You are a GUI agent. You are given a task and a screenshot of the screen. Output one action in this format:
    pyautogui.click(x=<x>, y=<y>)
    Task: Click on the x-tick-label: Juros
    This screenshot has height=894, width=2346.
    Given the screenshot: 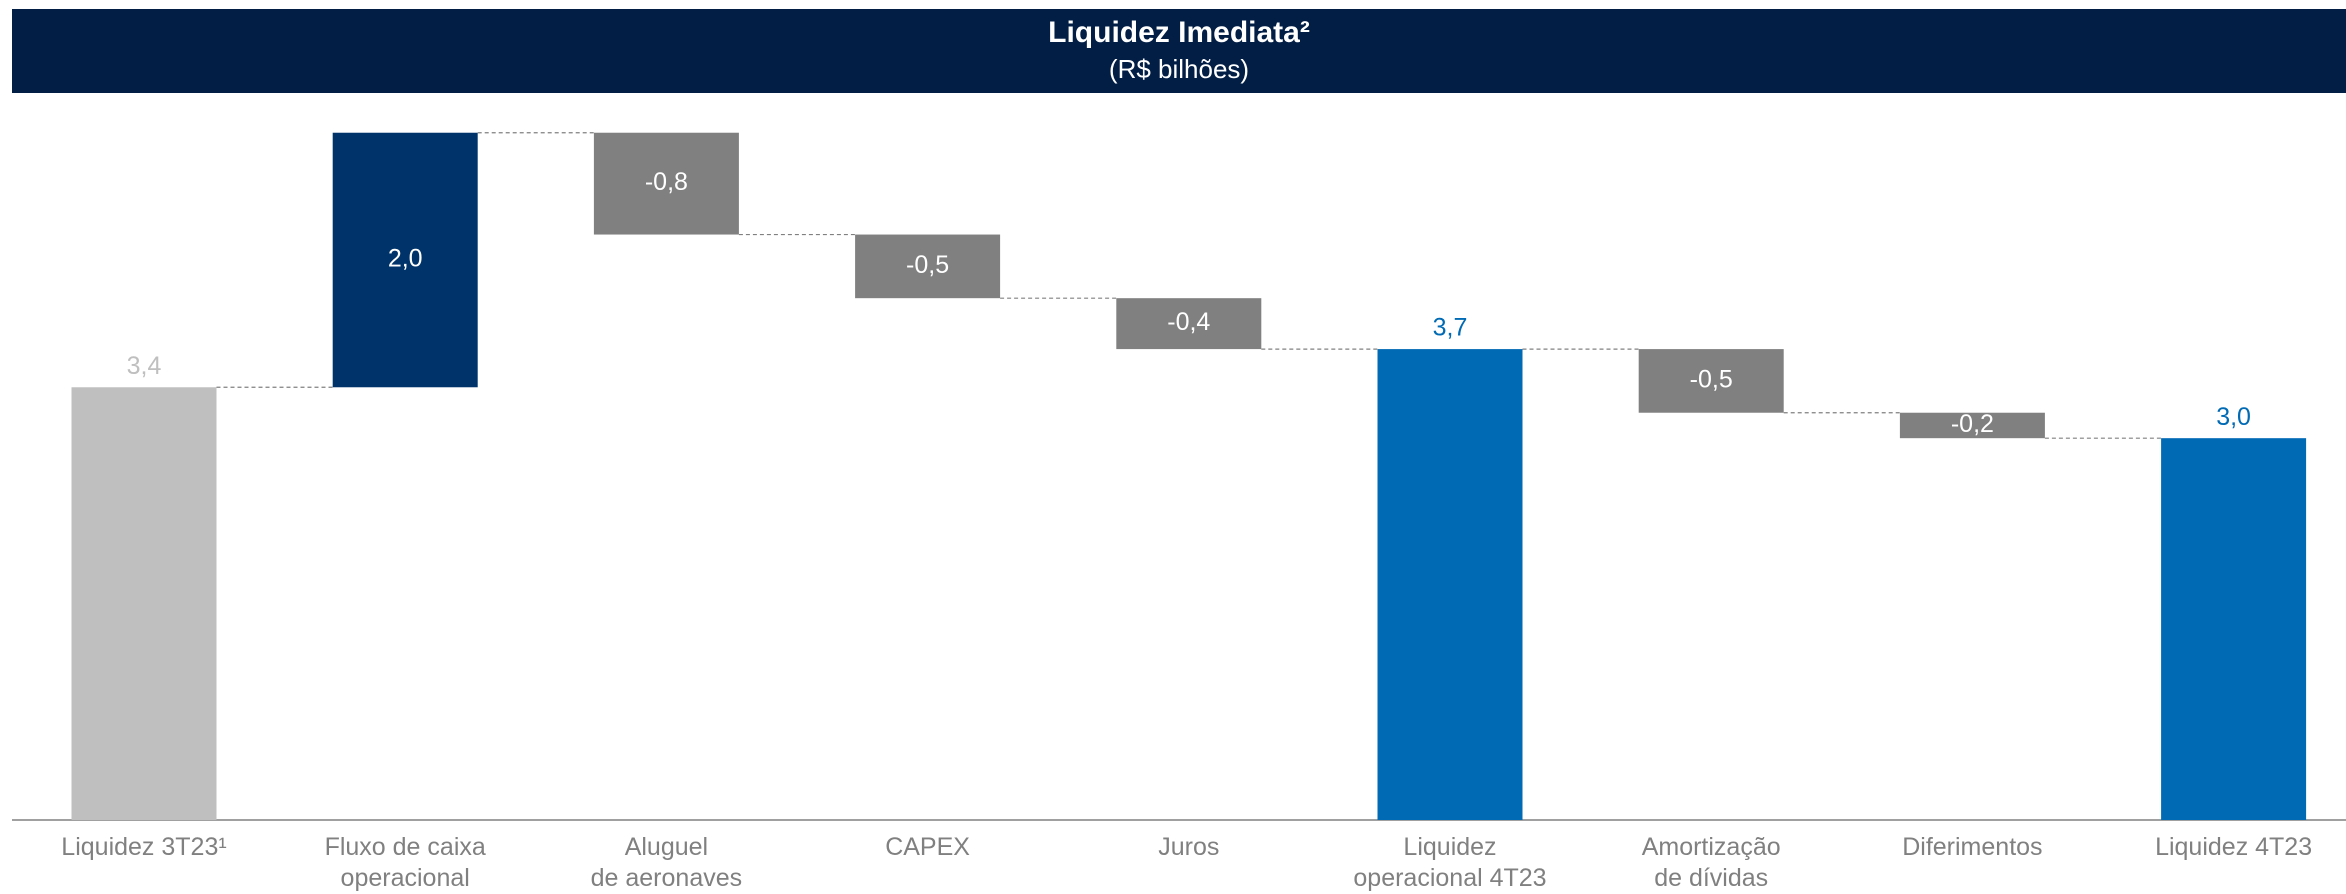 What is the action you would take?
    pyautogui.click(x=1189, y=847)
    